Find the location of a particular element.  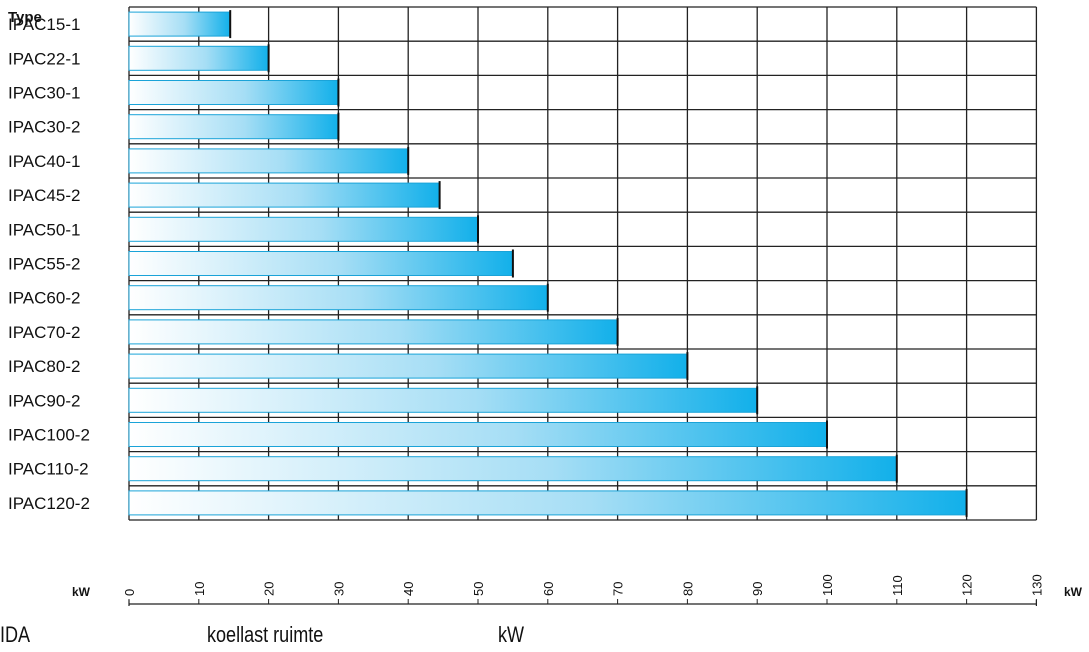

category-label: IPAC80-2 is located at coordinates (44, 366).